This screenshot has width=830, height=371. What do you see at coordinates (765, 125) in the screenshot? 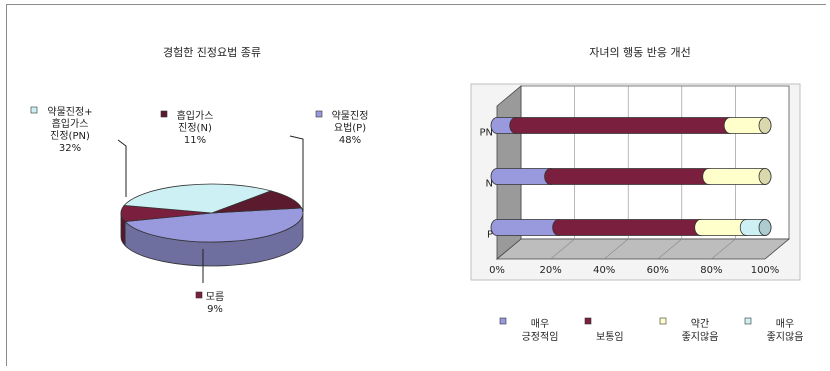
I see `bar-end-cap-pn` at bounding box center [765, 125].